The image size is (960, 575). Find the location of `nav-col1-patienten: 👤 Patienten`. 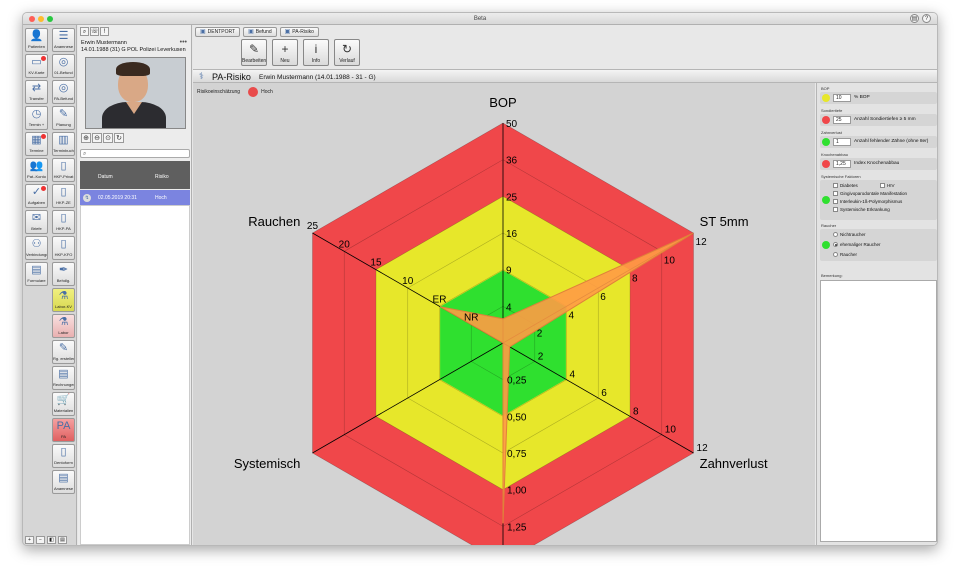

nav-col1-patienten: 👤 Patienten is located at coordinates (36, 40).